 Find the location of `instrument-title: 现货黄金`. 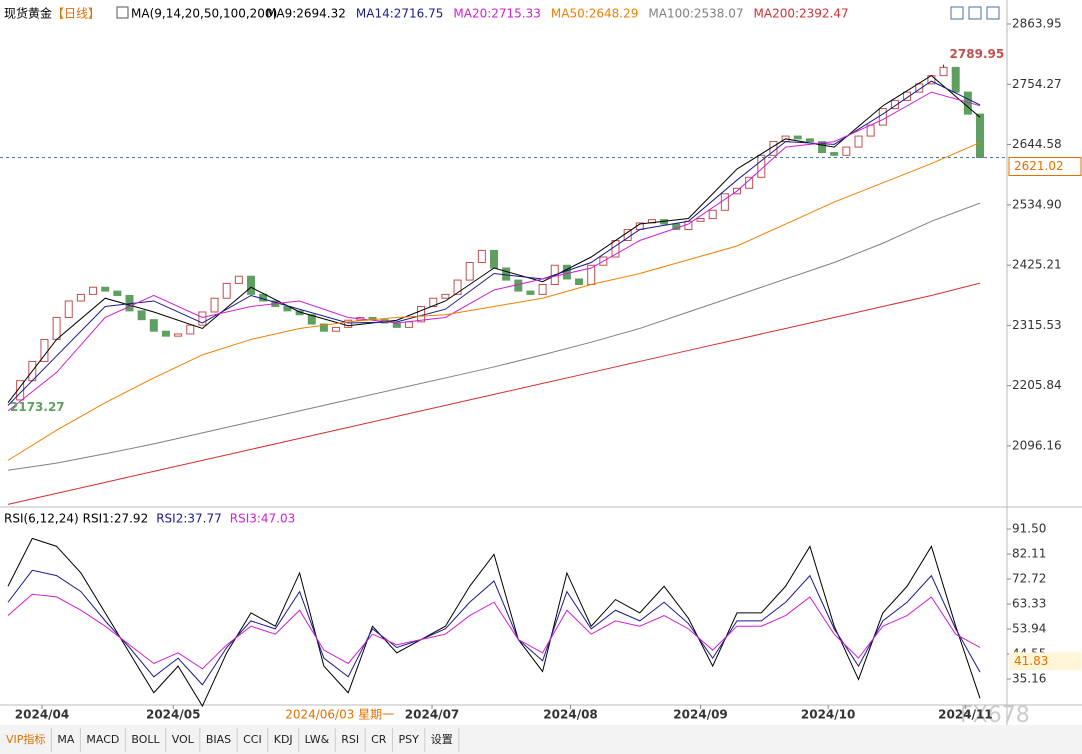

instrument-title: 现货黄金 is located at coordinates (28, 13).